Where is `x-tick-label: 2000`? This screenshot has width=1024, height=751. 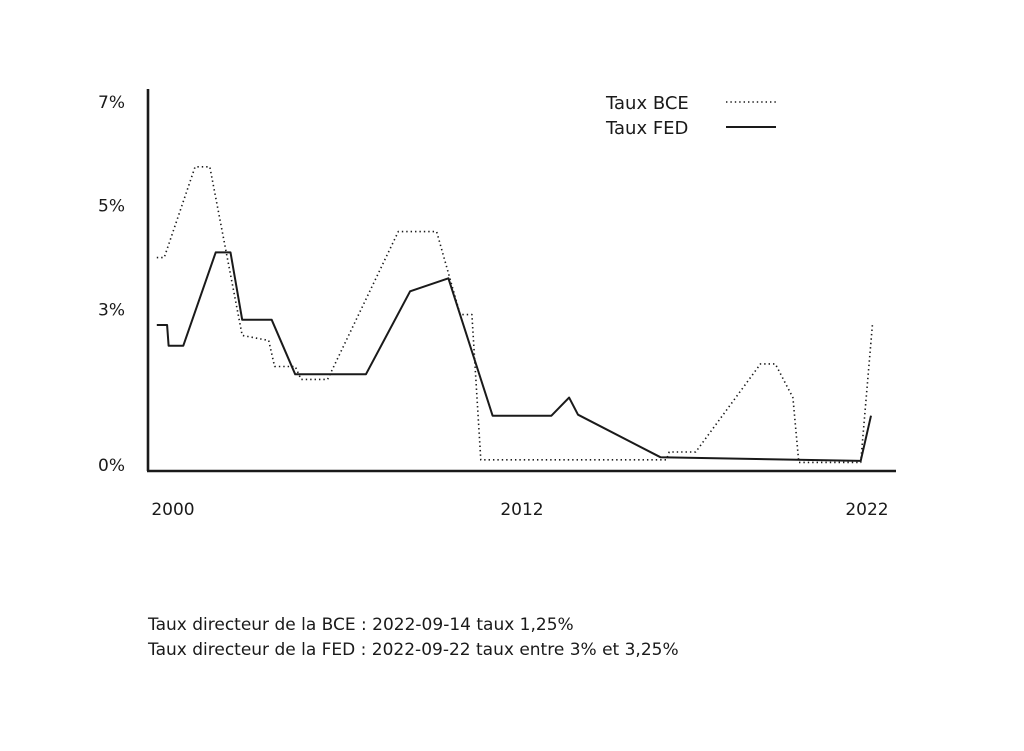
x-tick-label: 2000 is located at coordinates (172, 510).